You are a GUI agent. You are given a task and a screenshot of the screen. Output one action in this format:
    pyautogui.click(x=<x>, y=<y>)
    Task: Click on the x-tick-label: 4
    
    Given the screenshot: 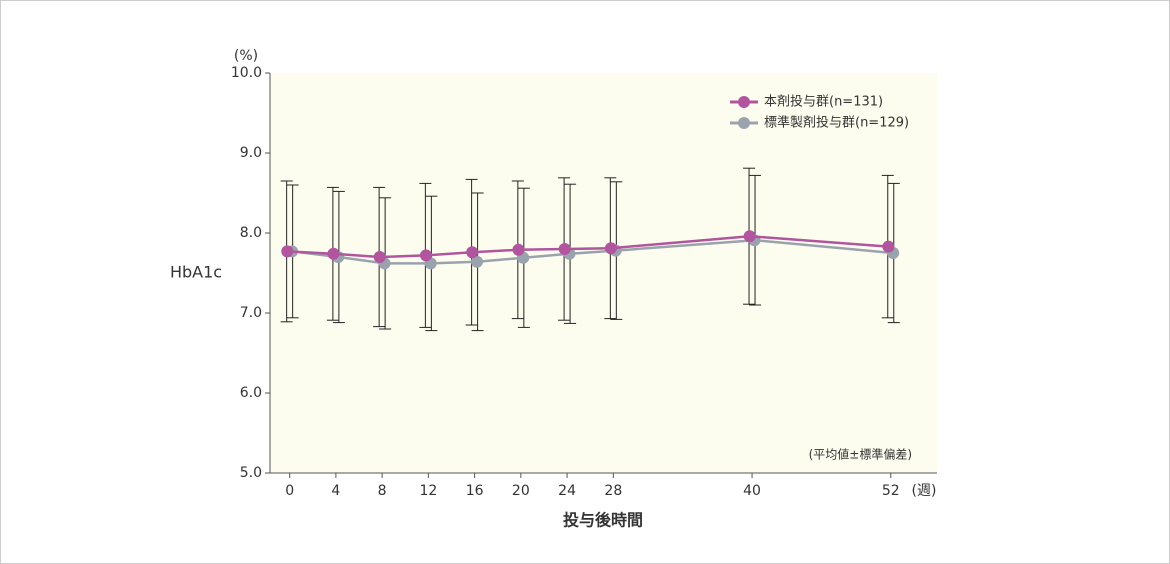 What is the action you would take?
    pyautogui.click(x=335, y=491)
    